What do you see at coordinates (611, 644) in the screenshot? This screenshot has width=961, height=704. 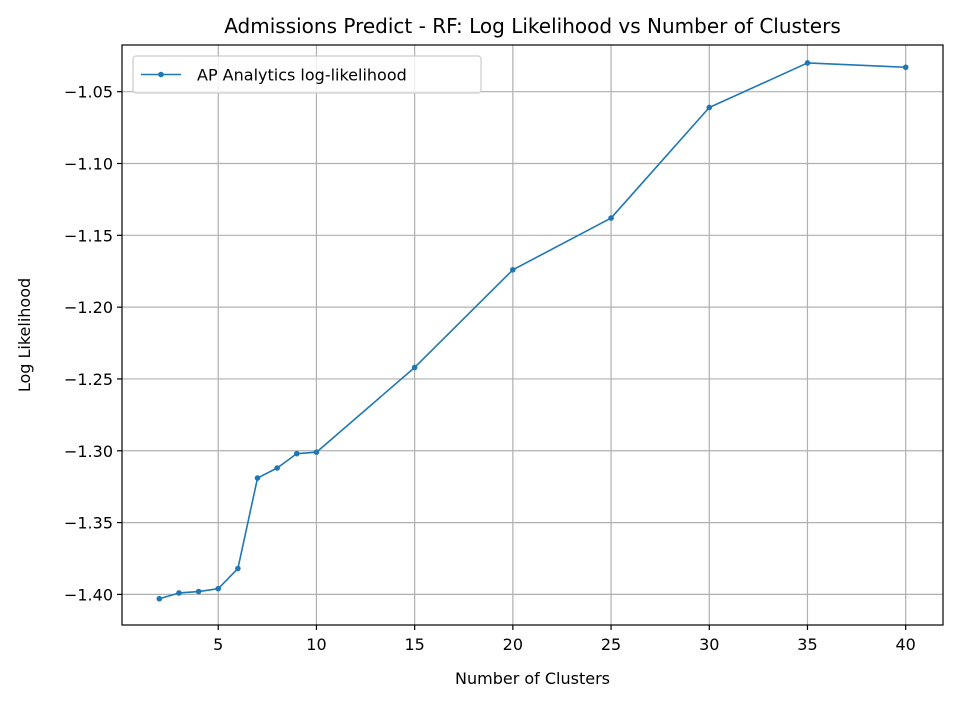 I see `x-tick-label: 25` at bounding box center [611, 644].